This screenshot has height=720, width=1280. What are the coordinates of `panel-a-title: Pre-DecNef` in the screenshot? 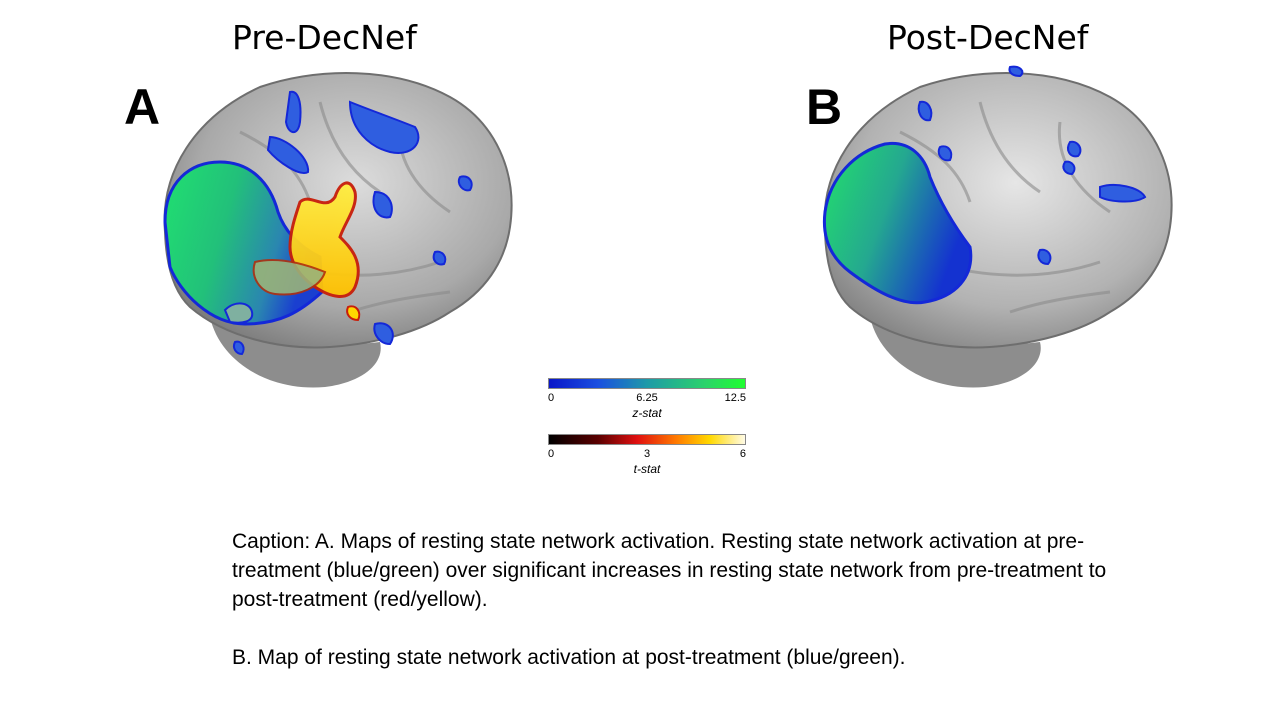 It's located at (324, 37).